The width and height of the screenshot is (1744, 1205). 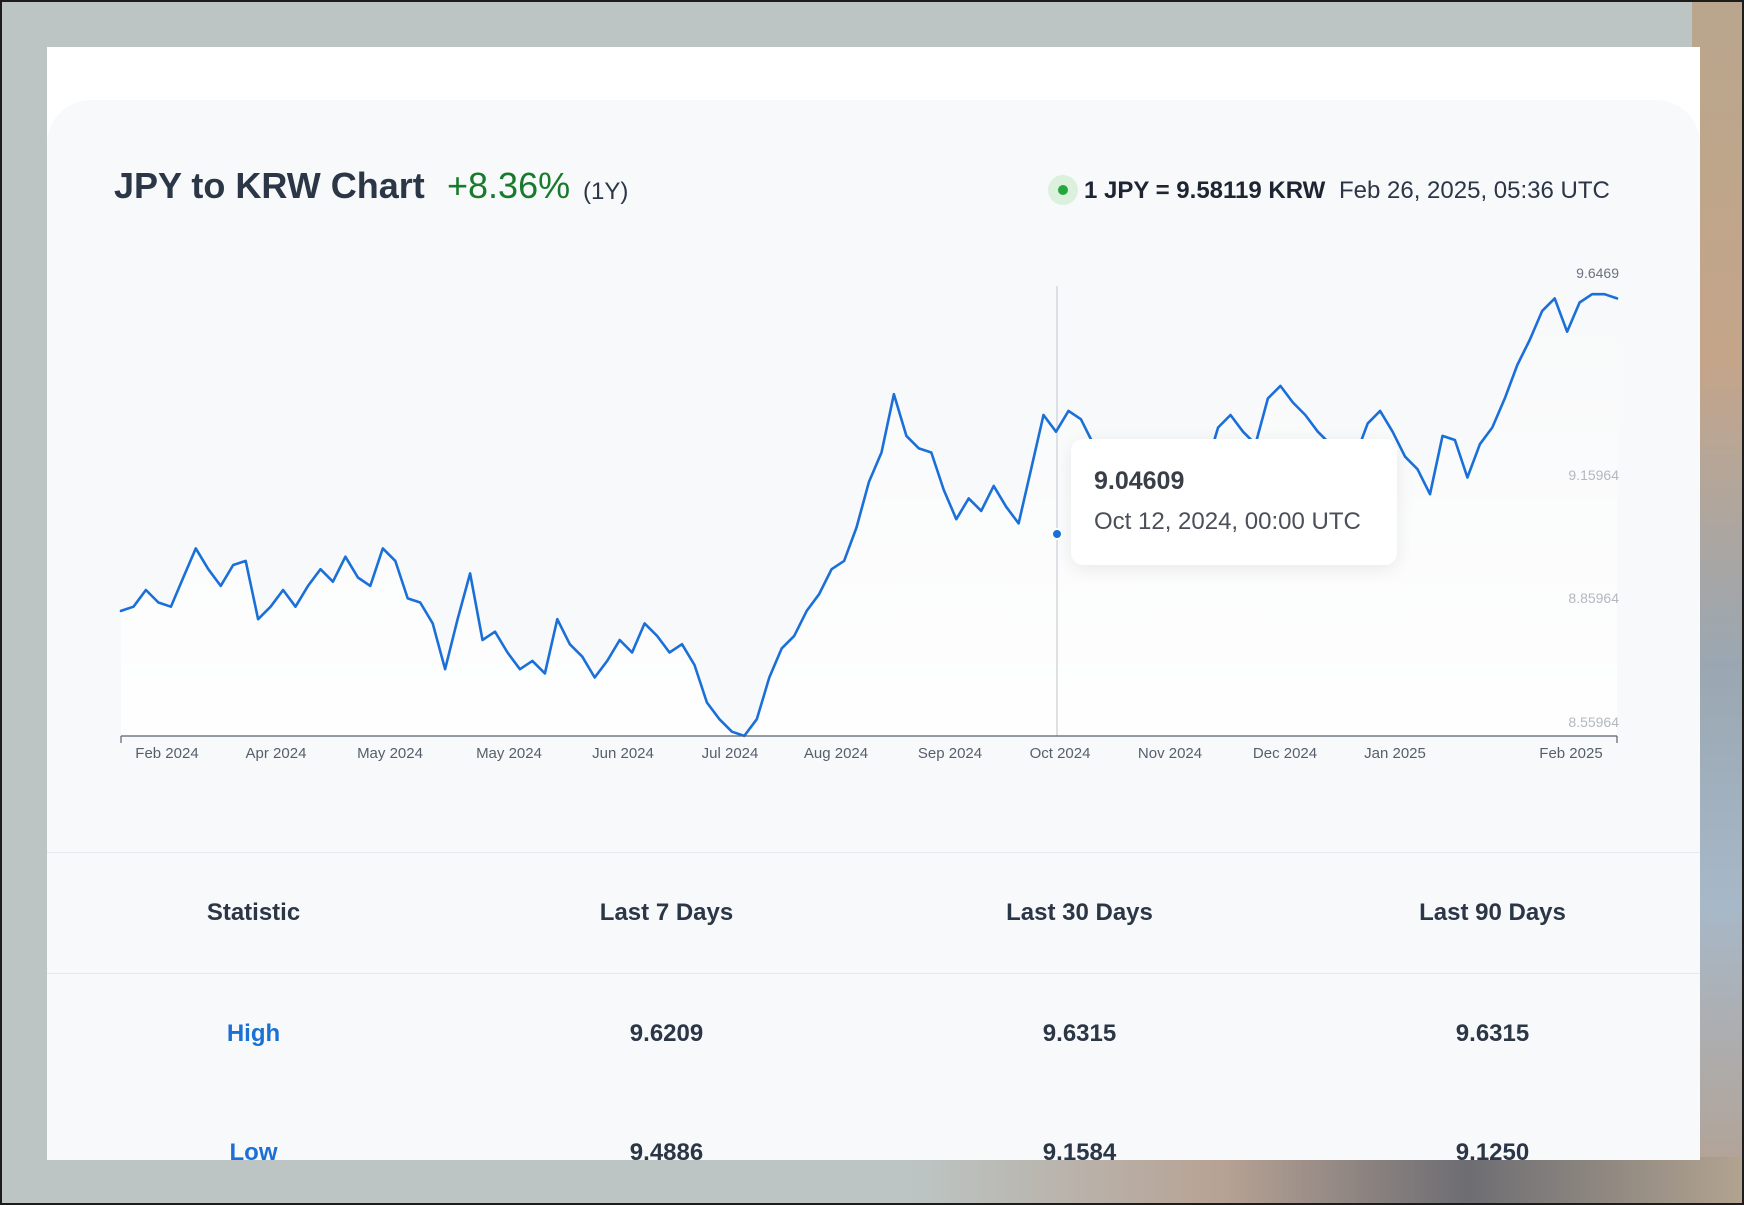 What do you see at coordinates (1597, 273) in the screenshot?
I see `y-tick-label: 9.6469` at bounding box center [1597, 273].